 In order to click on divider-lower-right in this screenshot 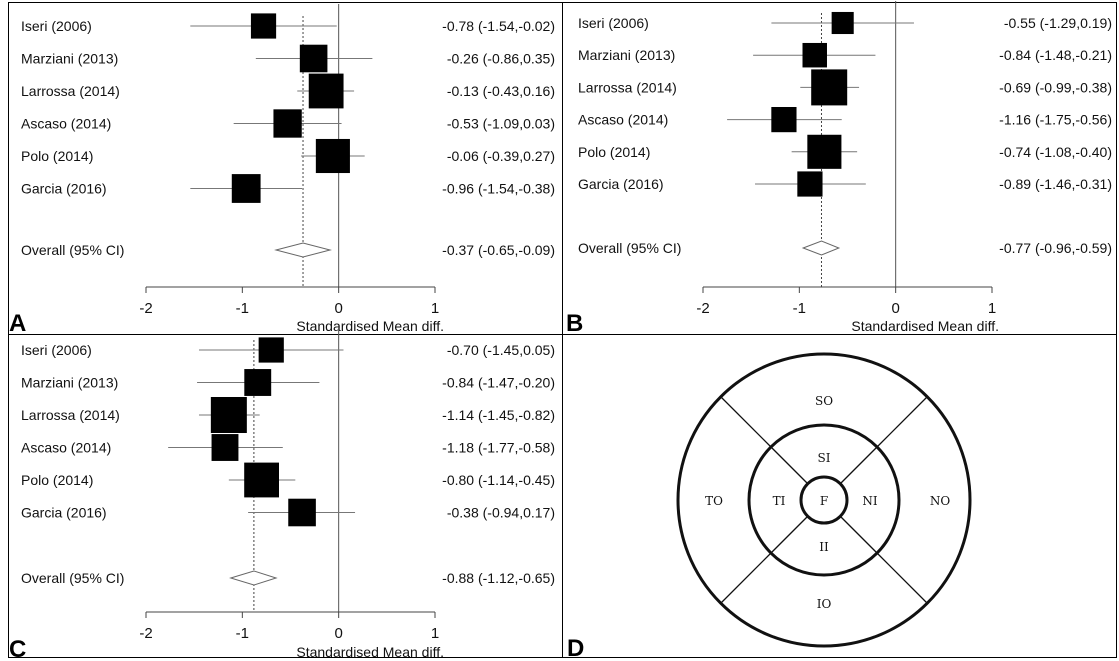, I will do `click(902, 578)`.